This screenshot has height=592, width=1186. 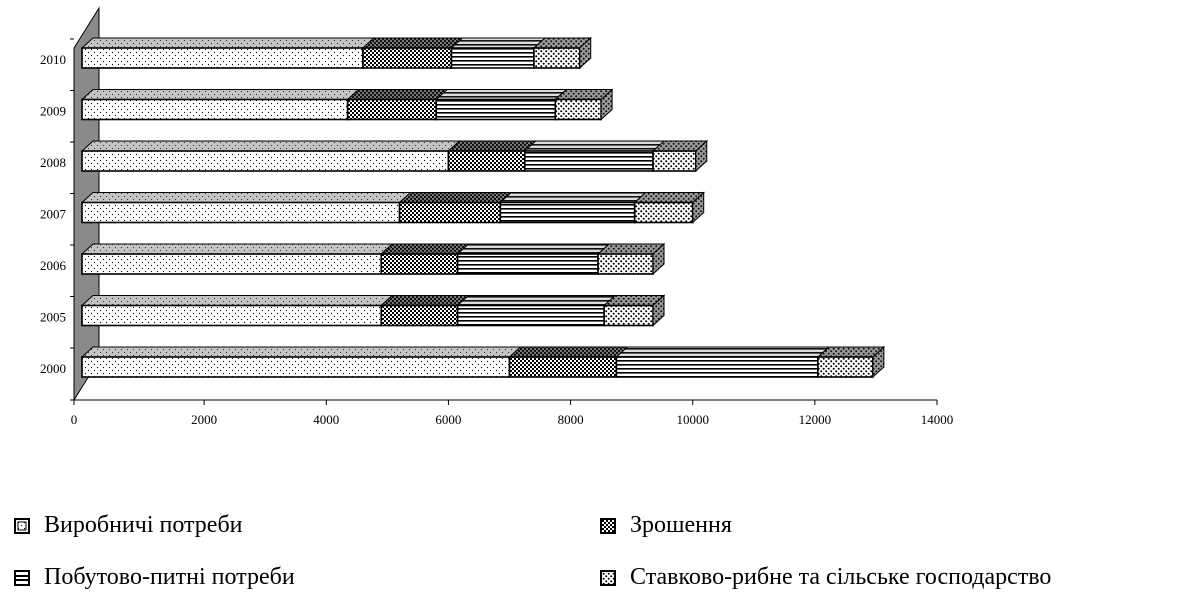 I want to click on bar-zroshennia-2007, so click(x=450, y=212).